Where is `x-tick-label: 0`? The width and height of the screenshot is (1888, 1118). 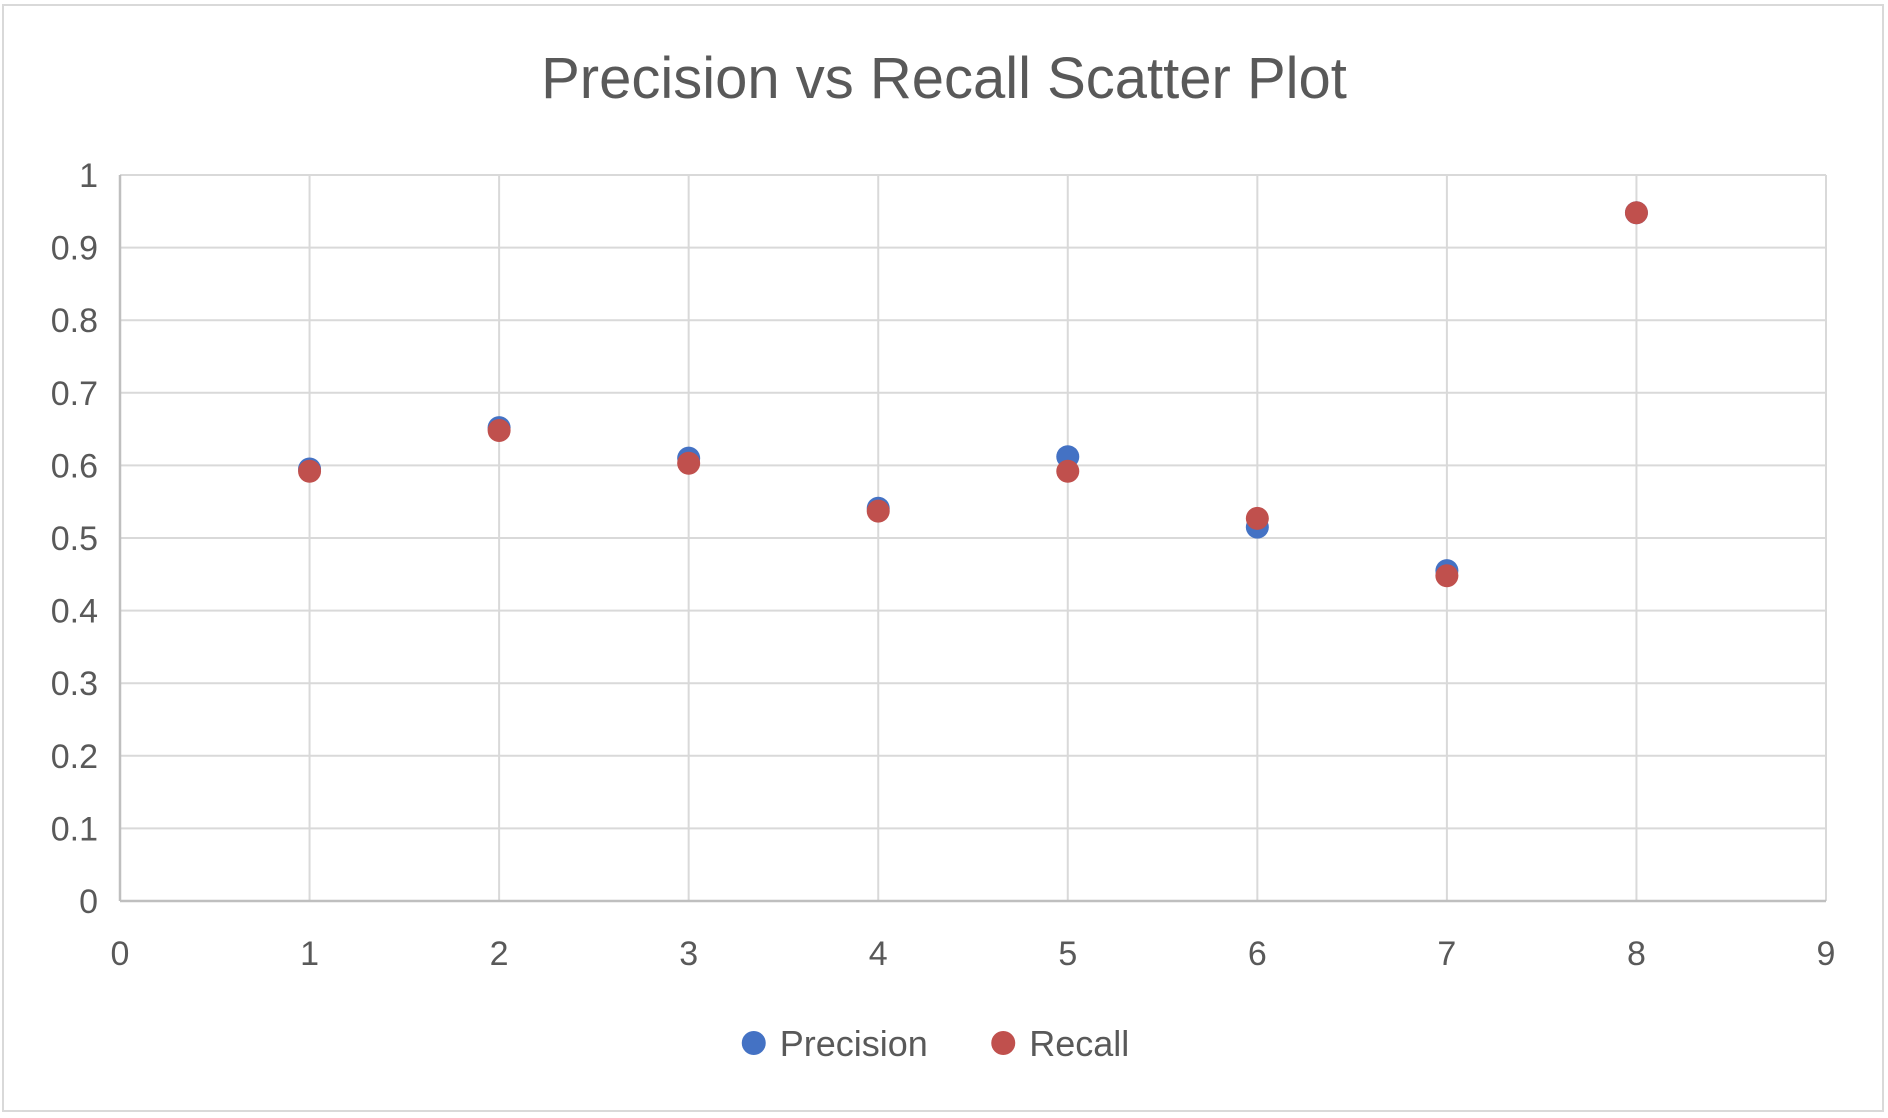
x-tick-label: 0 is located at coordinates (120, 954).